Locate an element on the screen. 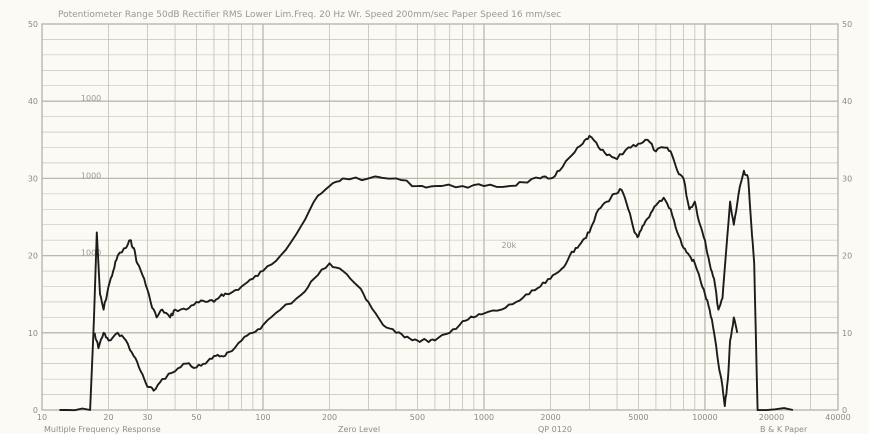 The height and width of the screenshot is (434, 869). y-tick-label-right: 10 is located at coordinates (847, 333).